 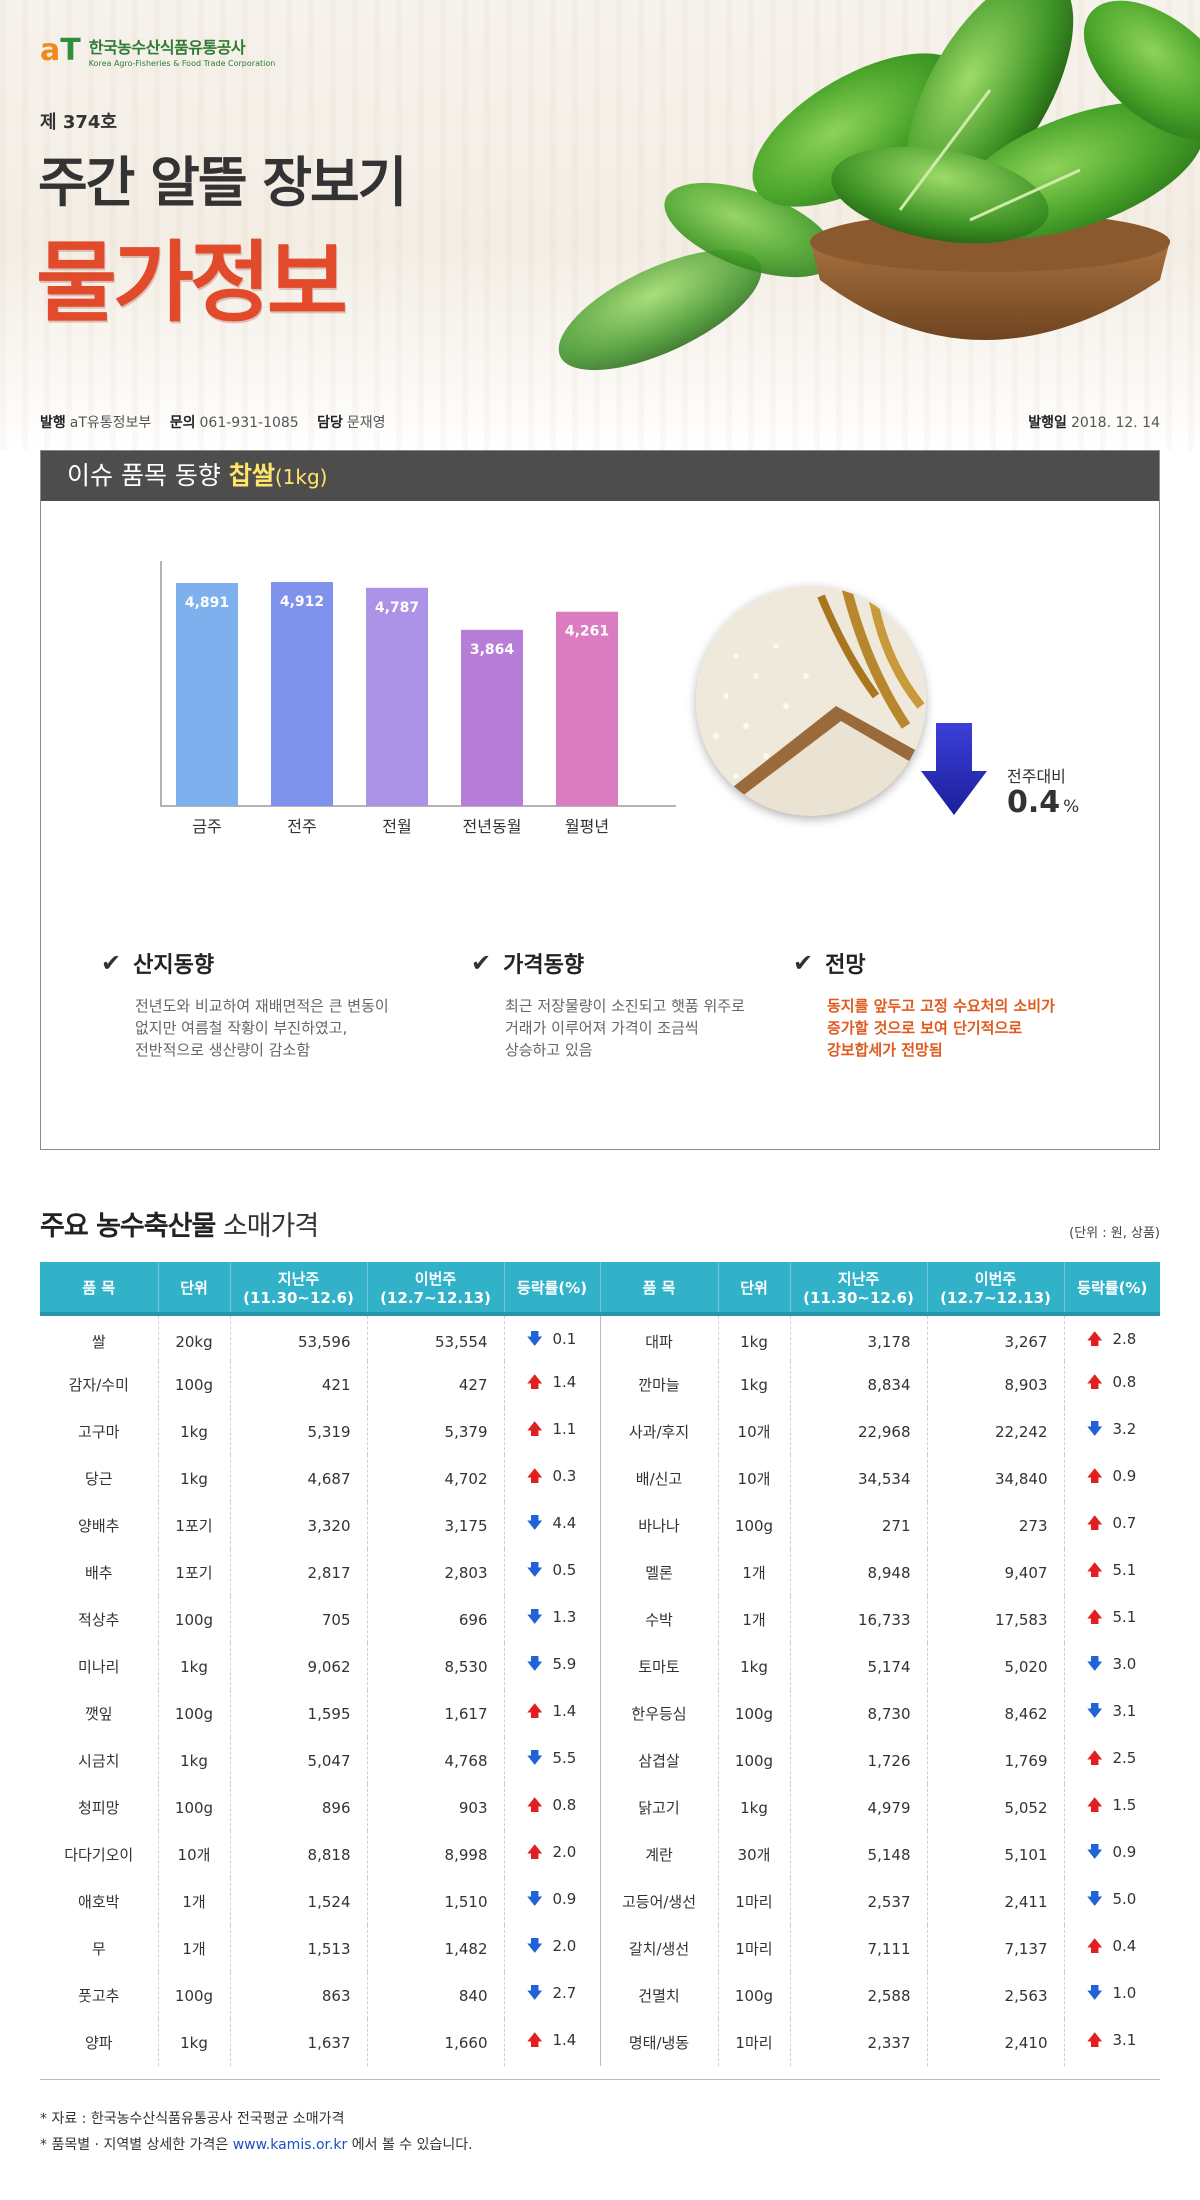 What do you see at coordinates (251, 475) in the screenshot?
I see `issue-item-name: 찹쌀` at bounding box center [251, 475].